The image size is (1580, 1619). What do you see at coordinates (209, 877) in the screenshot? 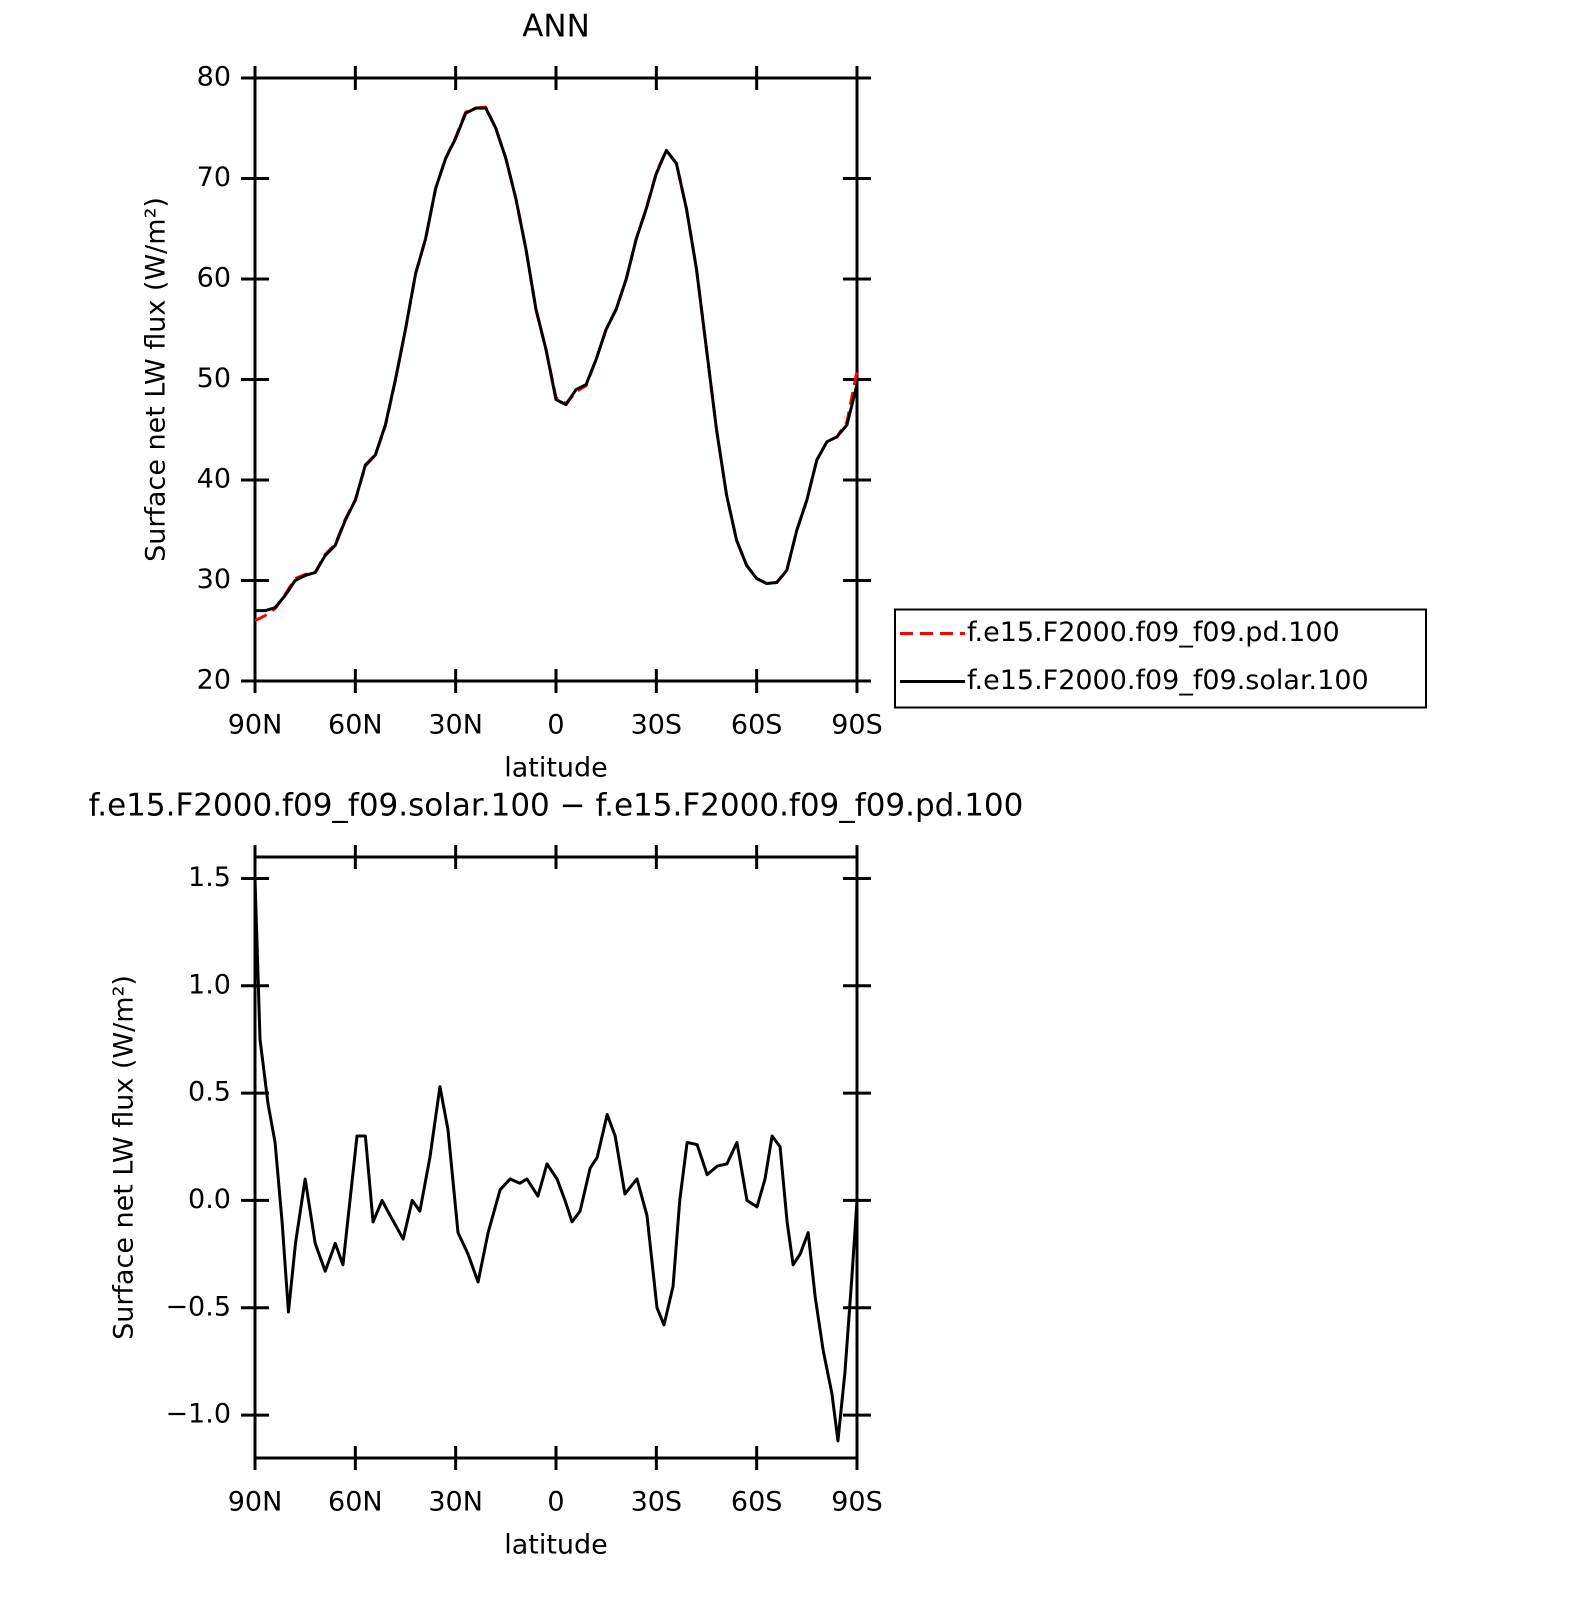
I see `y-tick-label: 1.5` at bounding box center [209, 877].